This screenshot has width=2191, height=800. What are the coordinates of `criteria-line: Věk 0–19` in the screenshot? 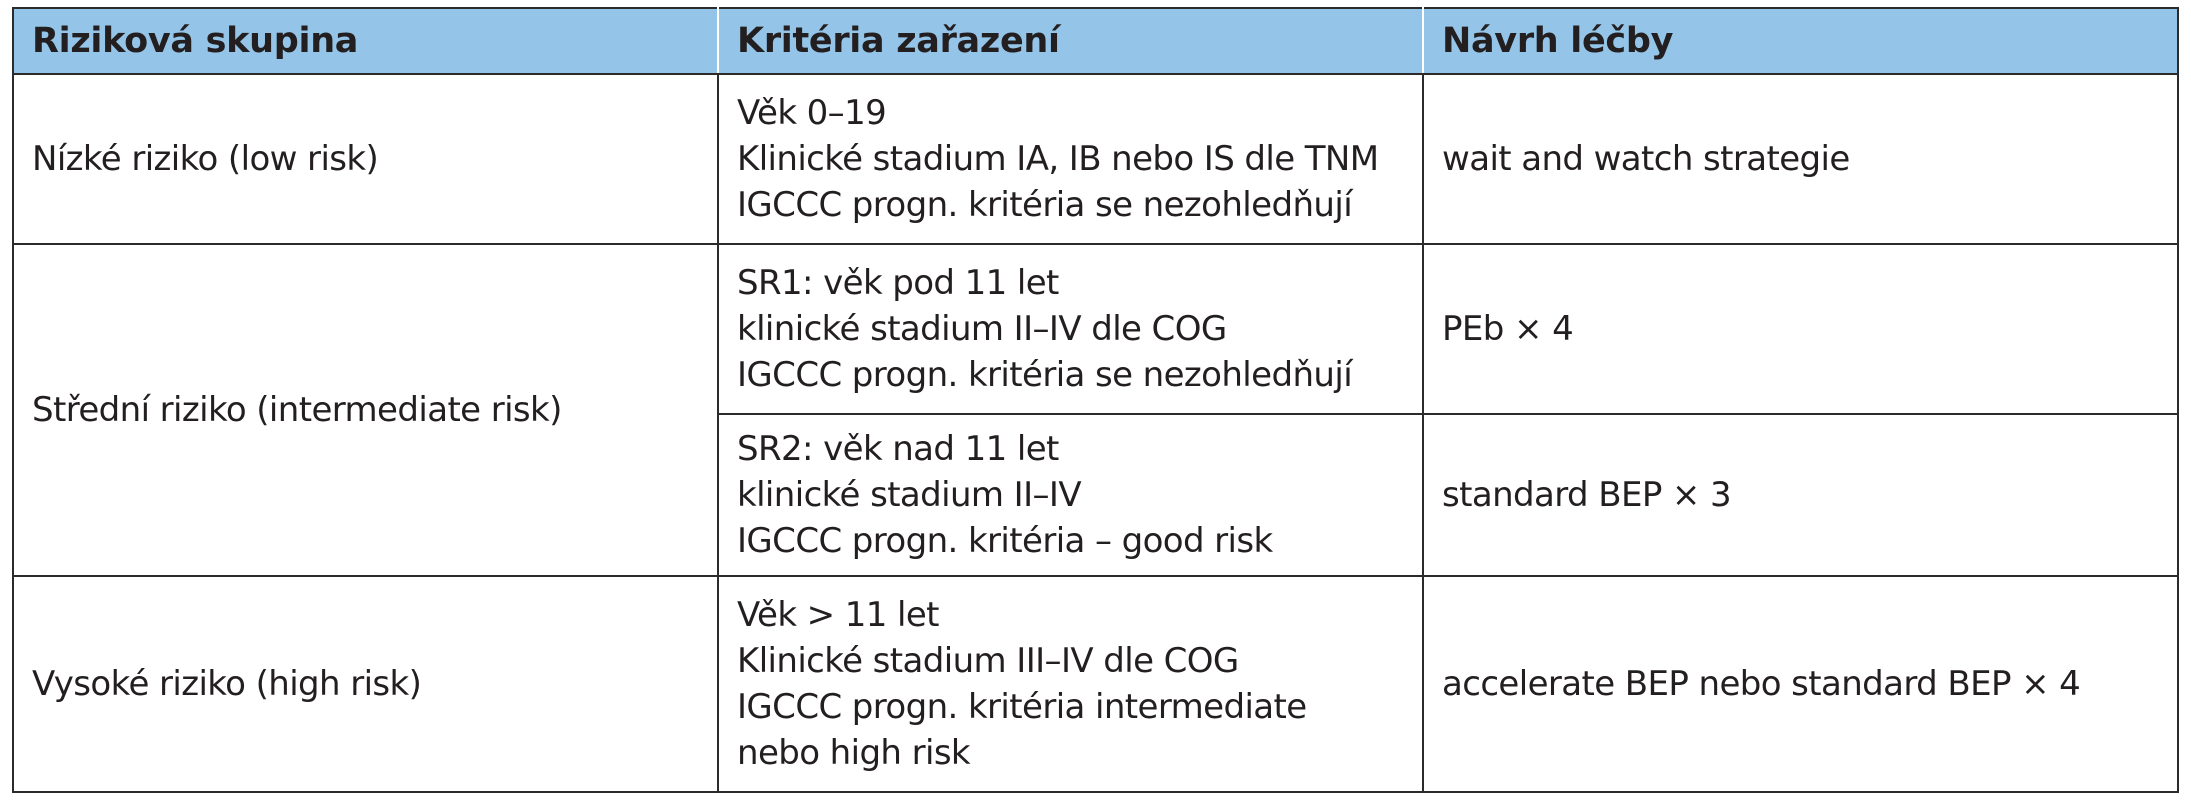 It's located at (812, 113).